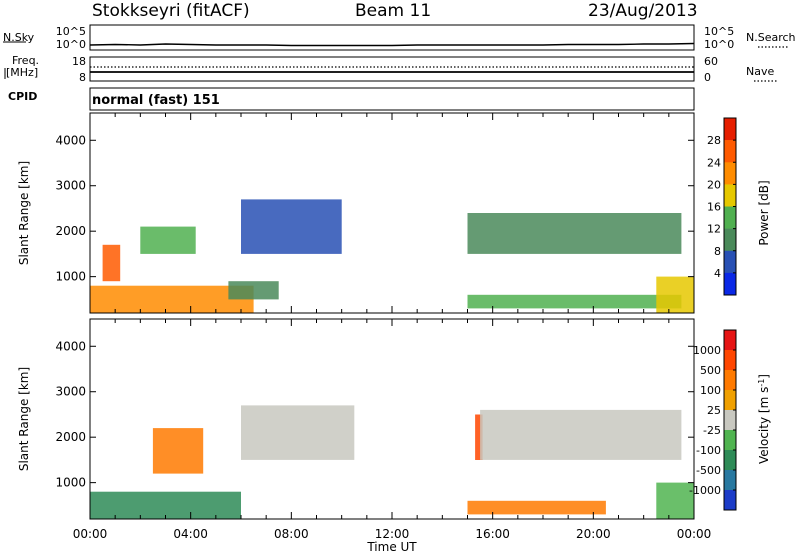 This screenshot has width=800, height=554. I want to click on colorbar-tick-label: 8, so click(717, 251).